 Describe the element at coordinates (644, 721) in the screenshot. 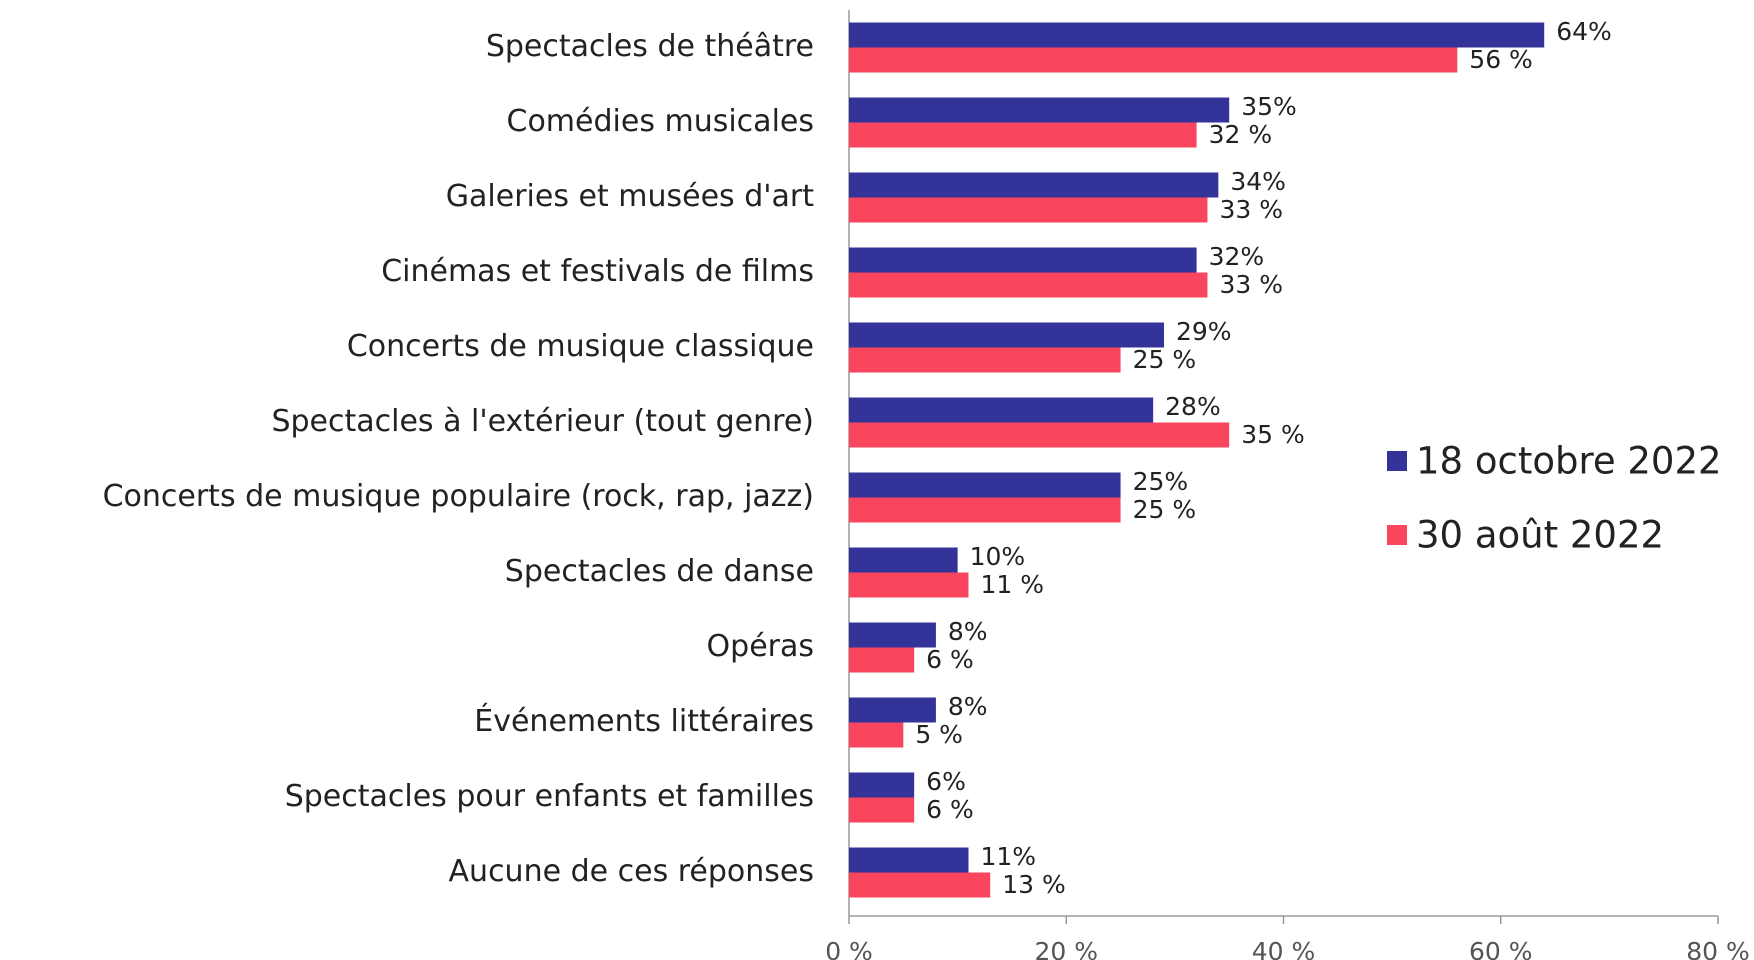

I see `category-label: Événements littéraires` at that location.